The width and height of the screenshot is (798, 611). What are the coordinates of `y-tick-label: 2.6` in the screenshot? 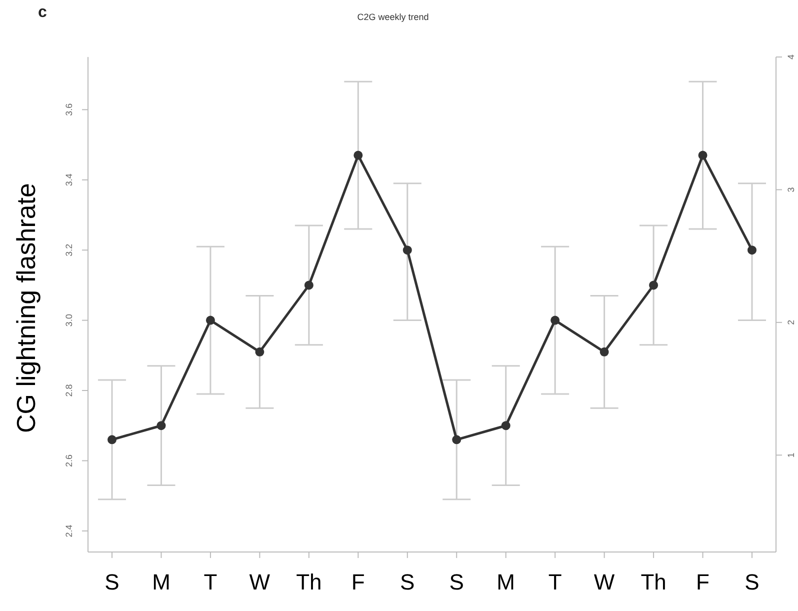 It's located at (69, 460).